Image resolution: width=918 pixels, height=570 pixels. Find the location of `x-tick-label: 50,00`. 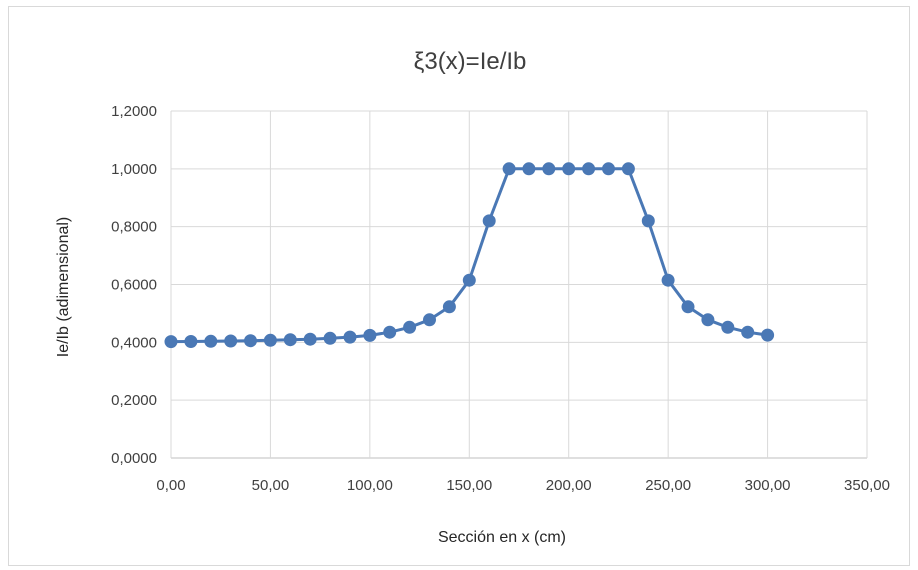

x-tick-label: 50,00 is located at coordinates (271, 485).